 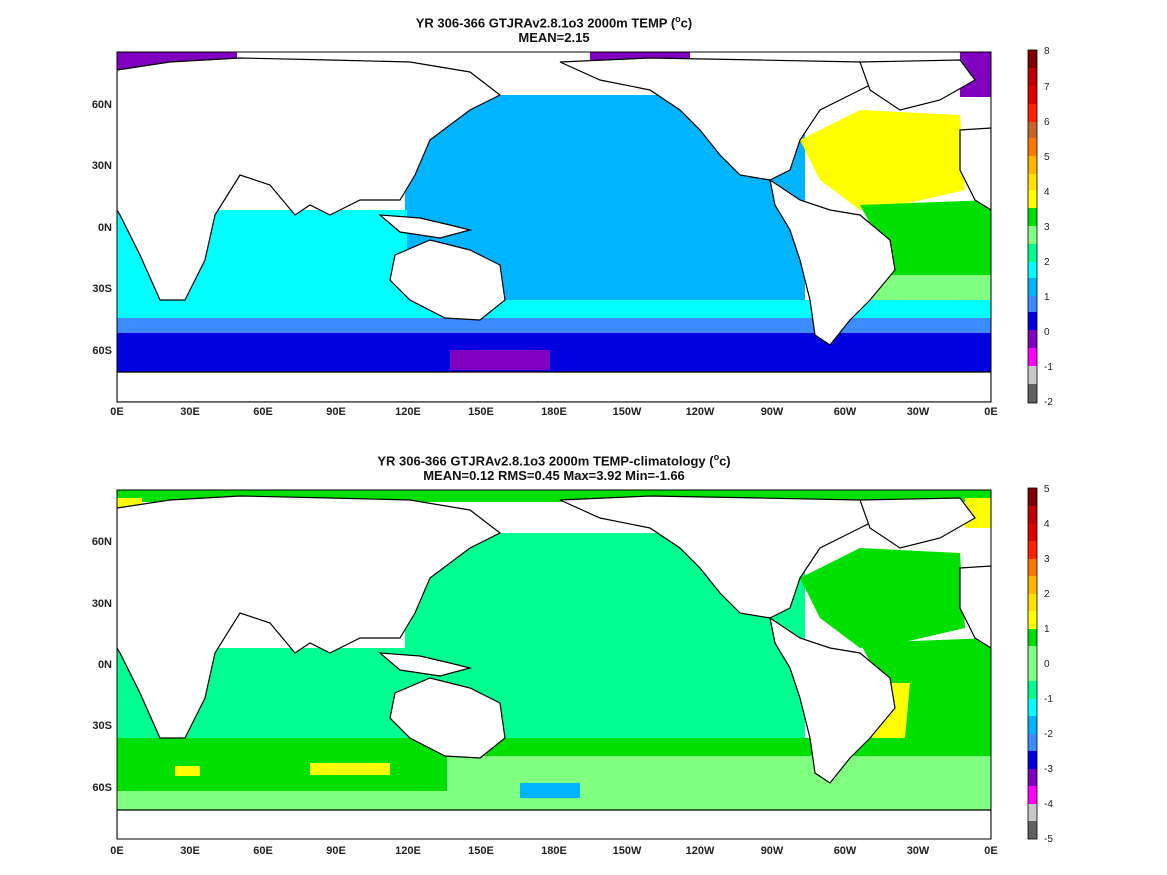 What do you see at coordinates (102, 105) in the screenshot?
I see `panel1-ytick: 60N` at bounding box center [102, 105].